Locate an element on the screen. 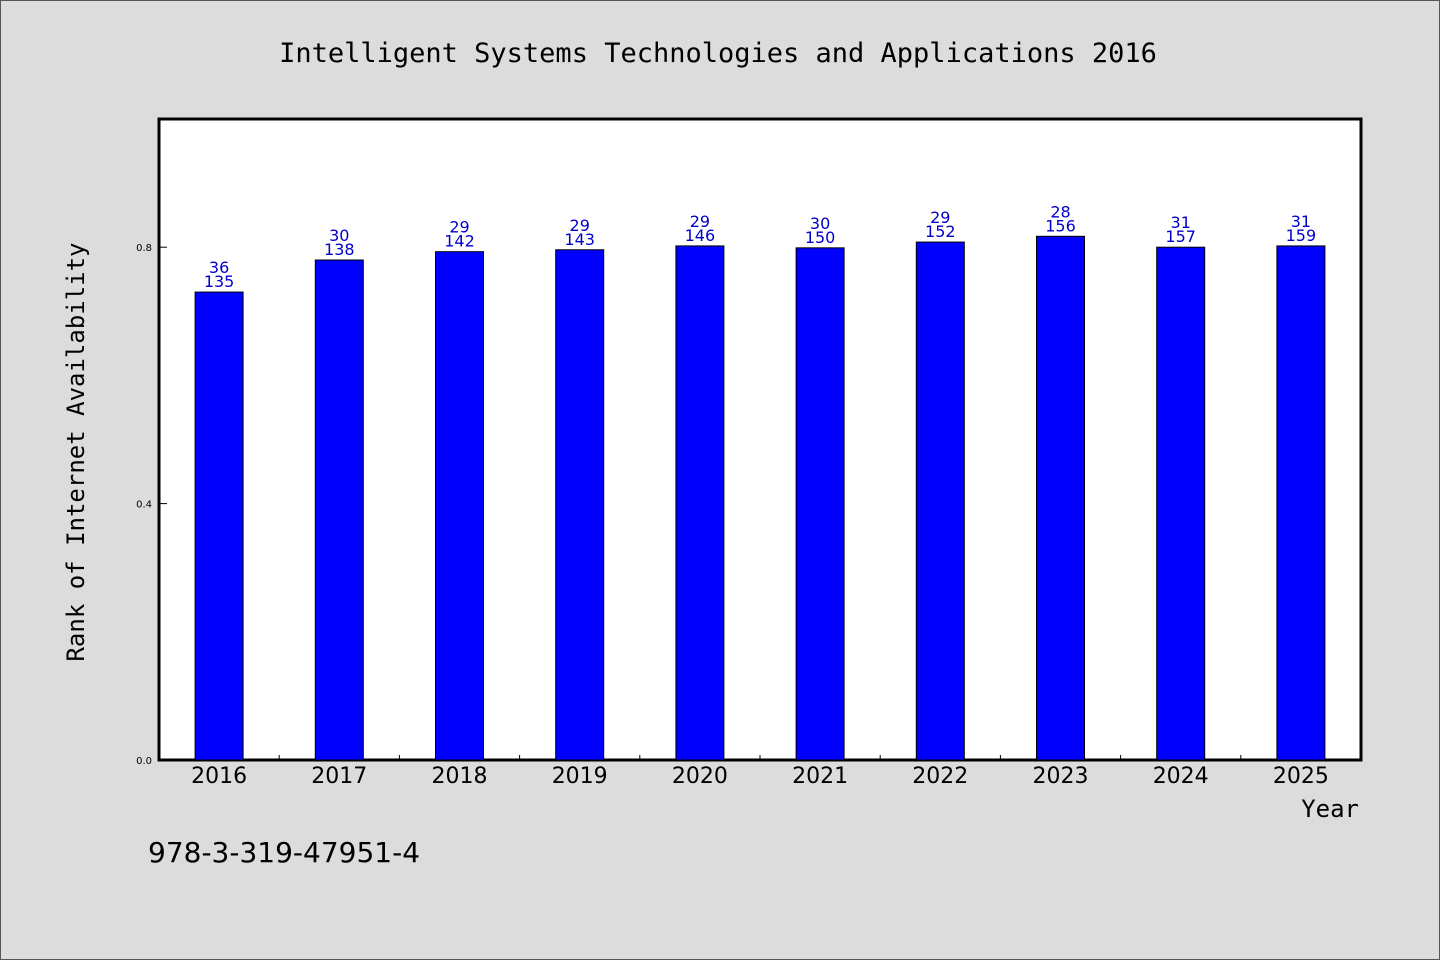 This screenshot has width=1440, height=960. bar-label-bottom: 135 is located at coordinates (219, 281).